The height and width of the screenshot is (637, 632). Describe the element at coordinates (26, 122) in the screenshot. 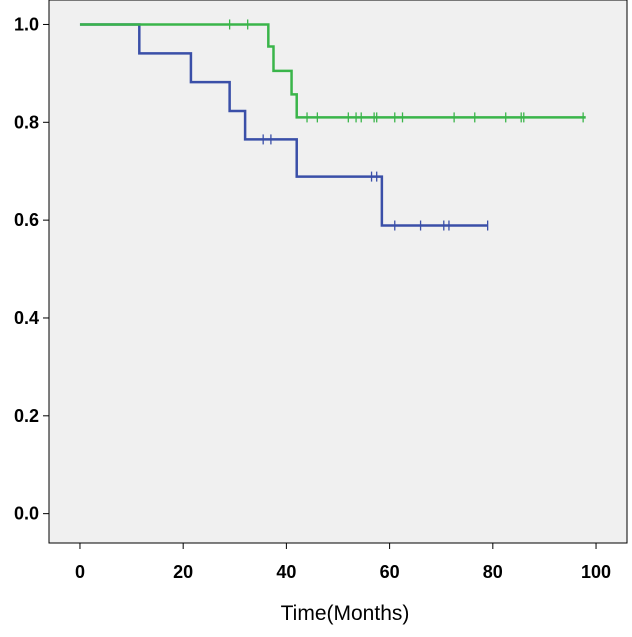

I see `y-tick-label: 0.8` at that location.